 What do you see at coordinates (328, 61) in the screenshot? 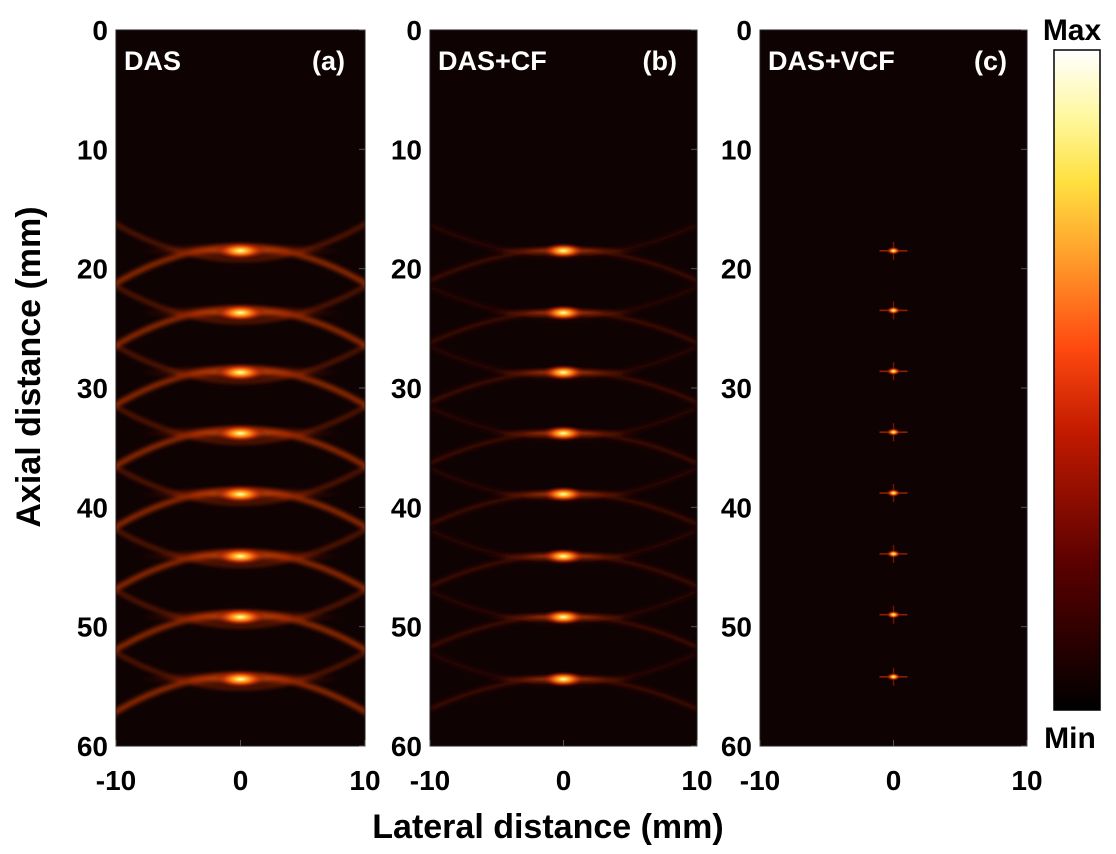
I see `panel-label: (a)` at bounding box center [328, 61].